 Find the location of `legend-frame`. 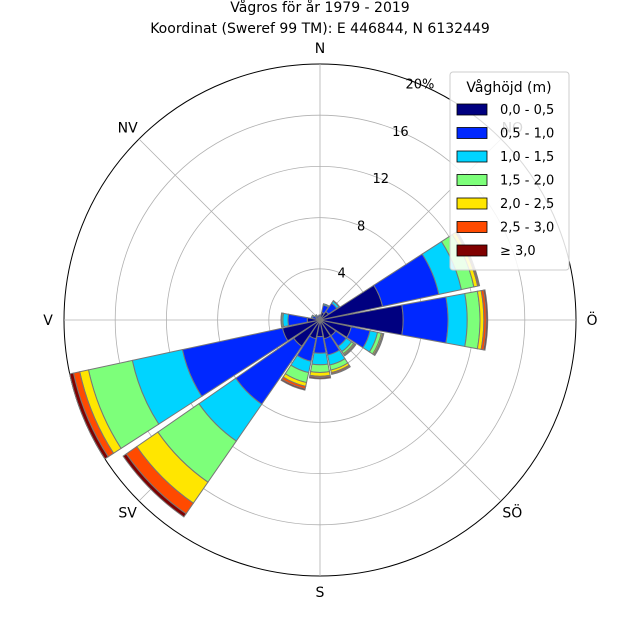

legend-frame is located at coordinates (509, 171).